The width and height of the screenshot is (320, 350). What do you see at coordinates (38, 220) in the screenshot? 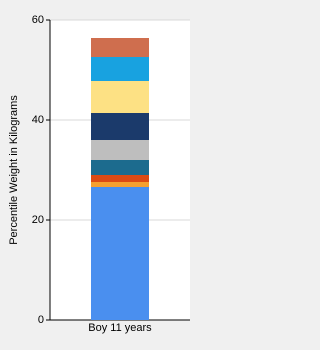
I see `y-tick-label: 20` at bounding box center [38, 220].